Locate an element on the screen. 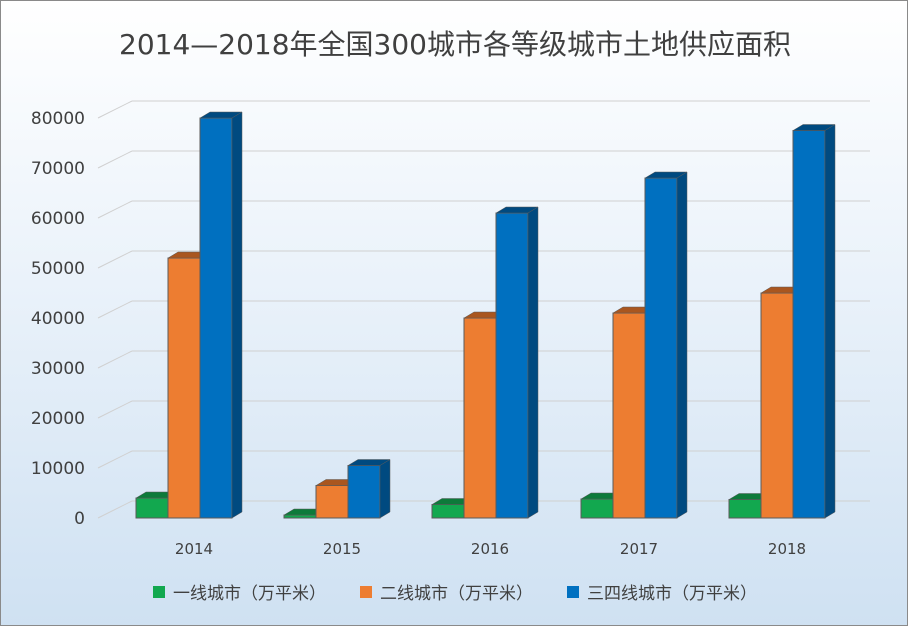  chart-title: 2014—2018年全国300城市各等级城市土地供应面积 is located at coordinates (455, 44).